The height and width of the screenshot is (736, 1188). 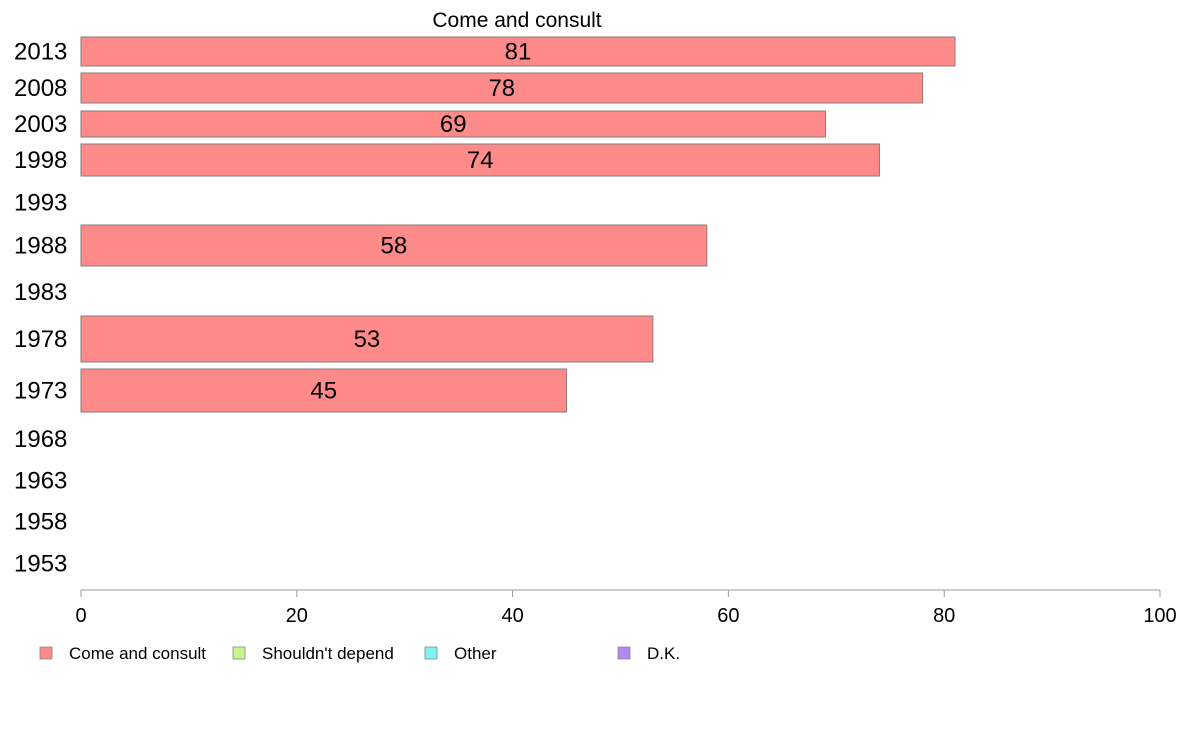 What do you see at coordinates (40, 439) in the screenshot?
I see `category-label: 1968` at bounding box center [40, 439].